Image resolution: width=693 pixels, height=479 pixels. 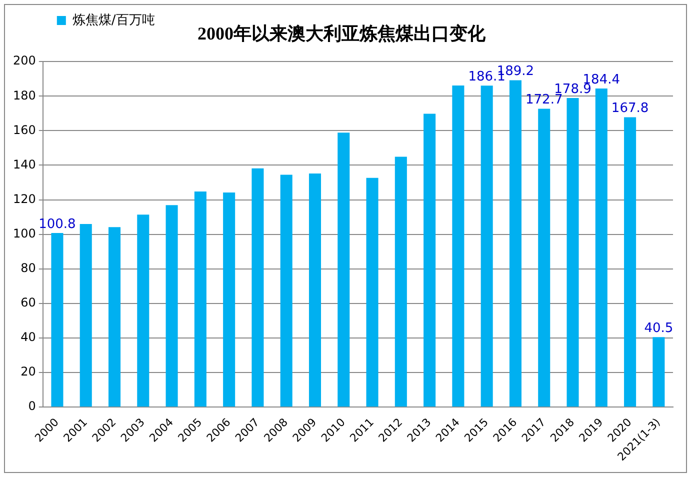 I want to click on y-tick-label: 160, so click(x=24, y=129).